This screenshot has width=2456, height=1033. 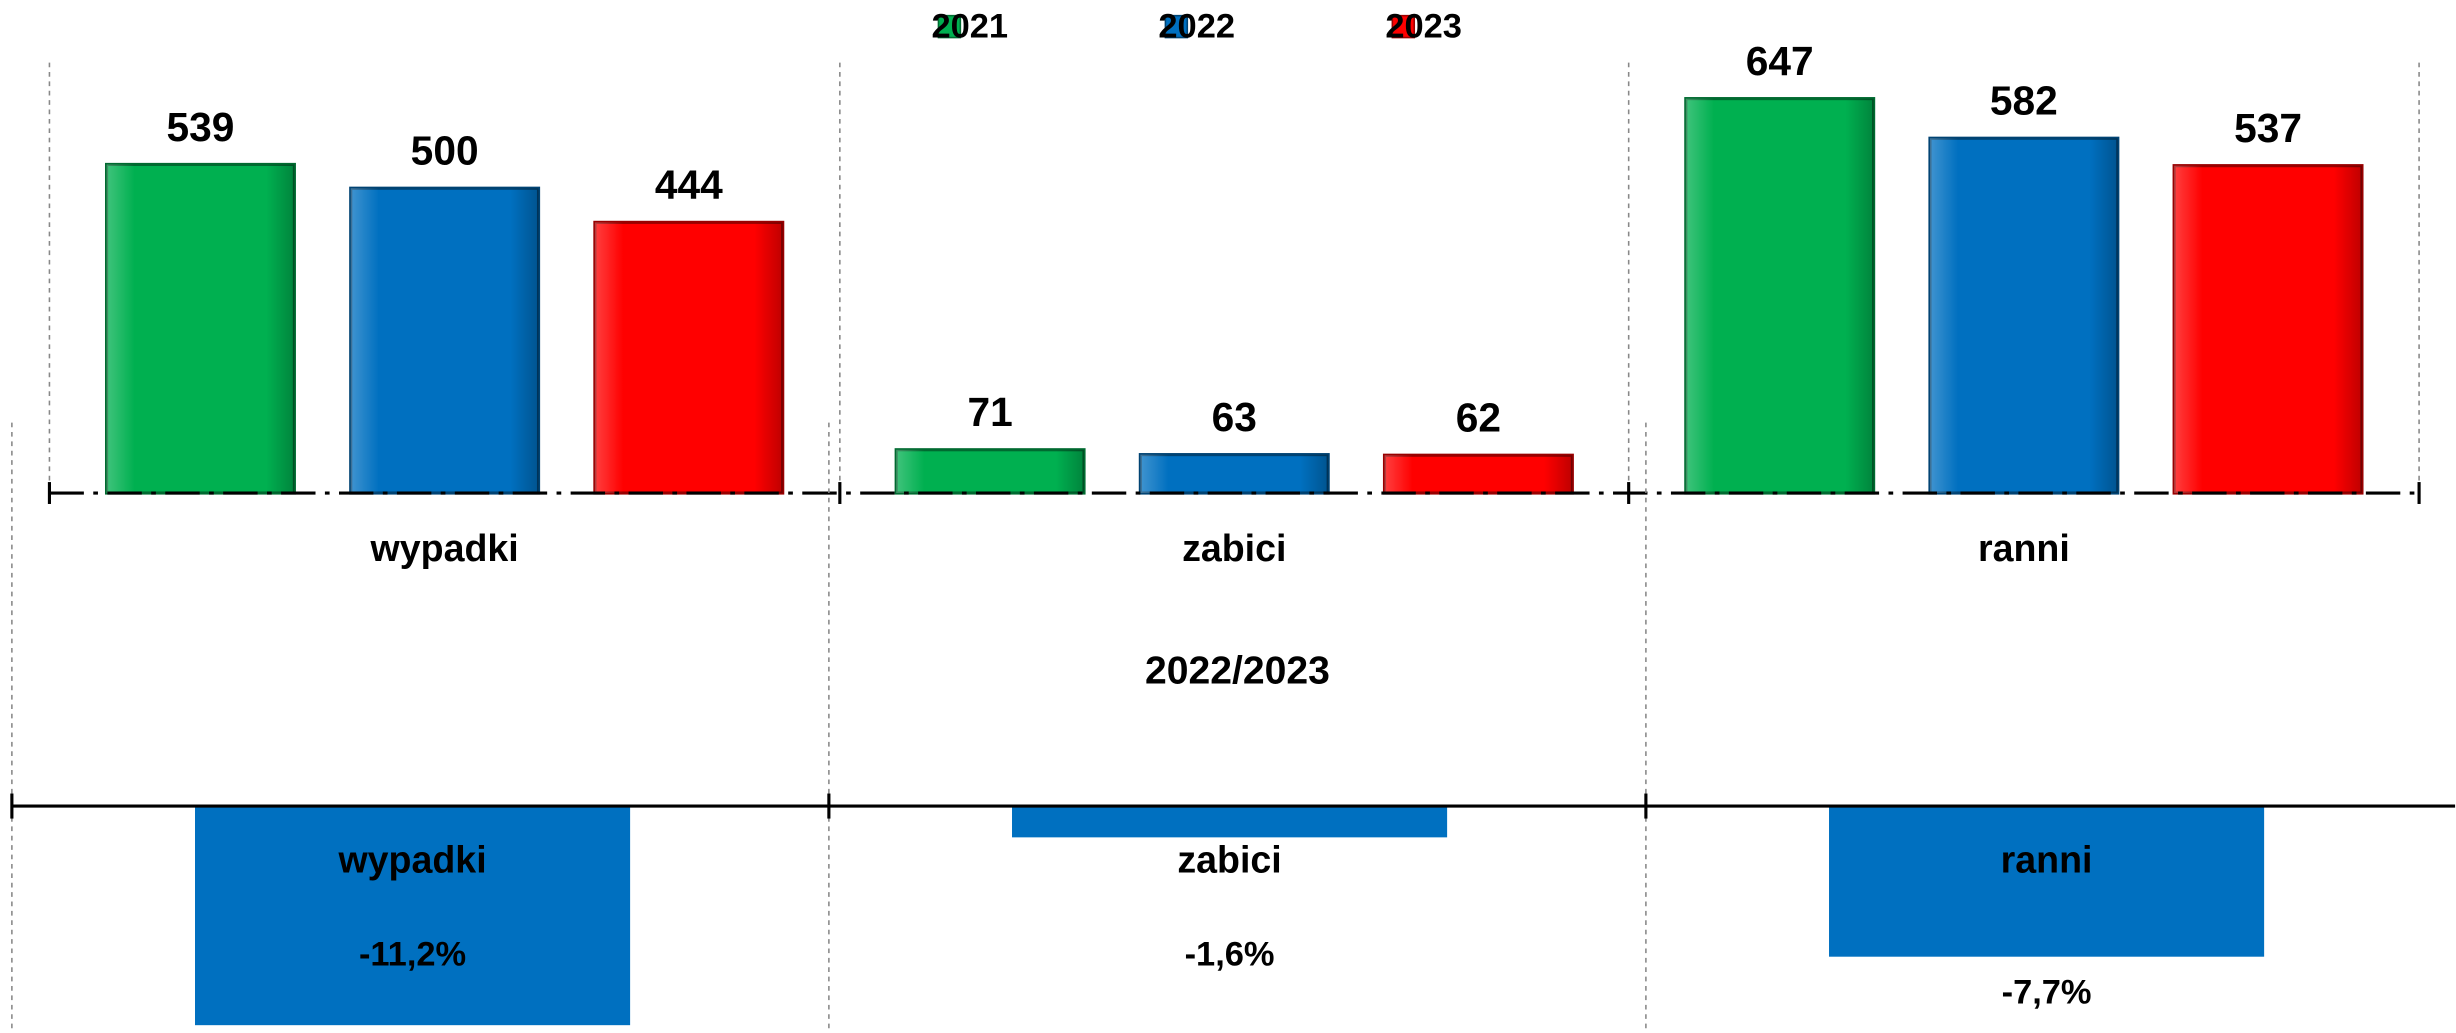 What do you see at coordinates (989, 412) in the screenshot?
I see `data-label: 71` at bounding box center [989, 412].